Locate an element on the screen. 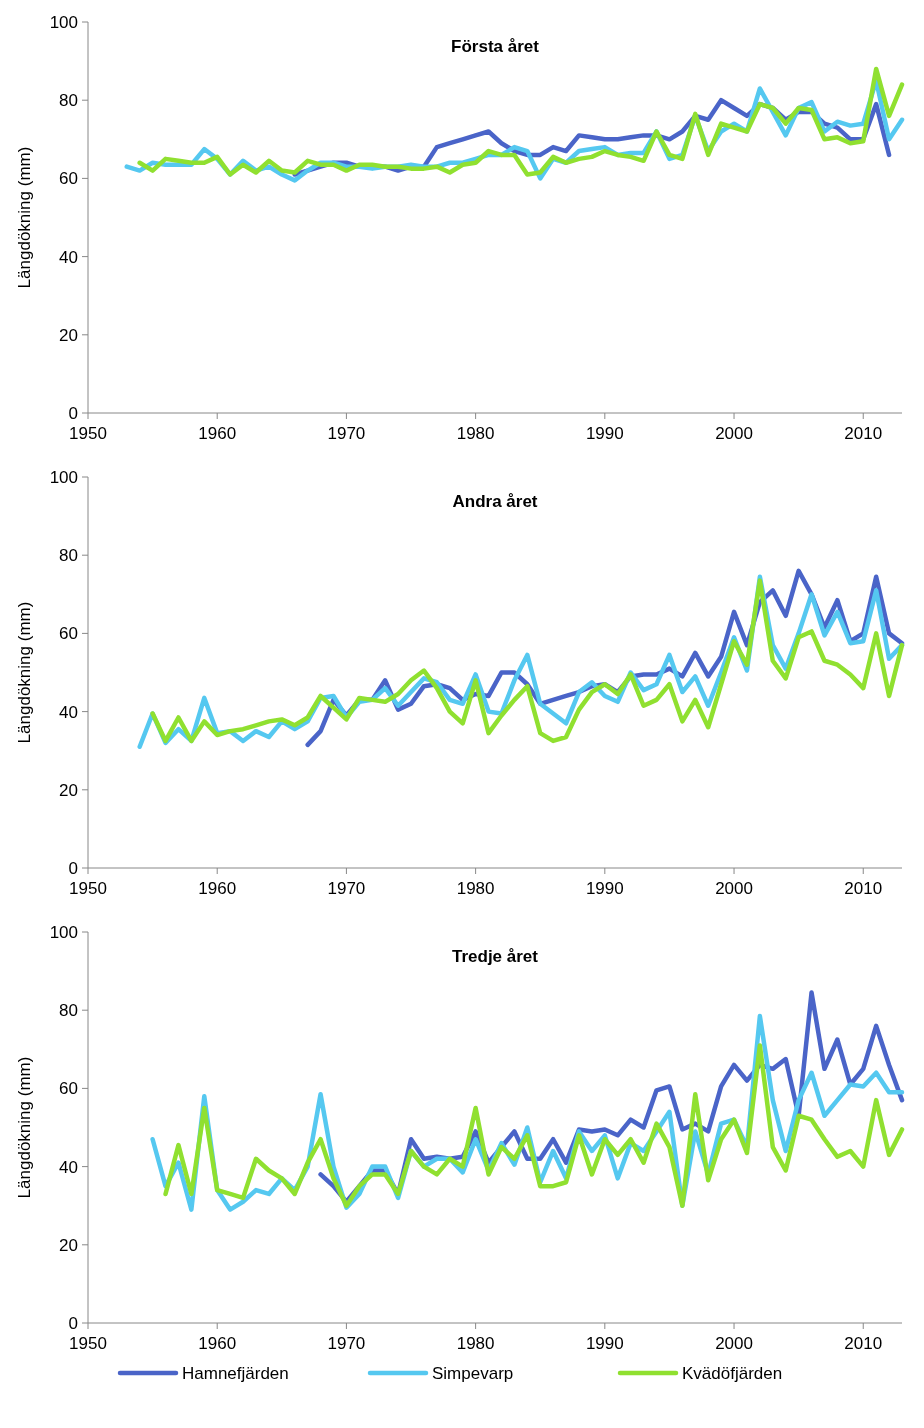 Image resolution: width=924 pixels, height=1428 pixels. legend-label: Hamnefjärden is located at coordinates (235, 1373).